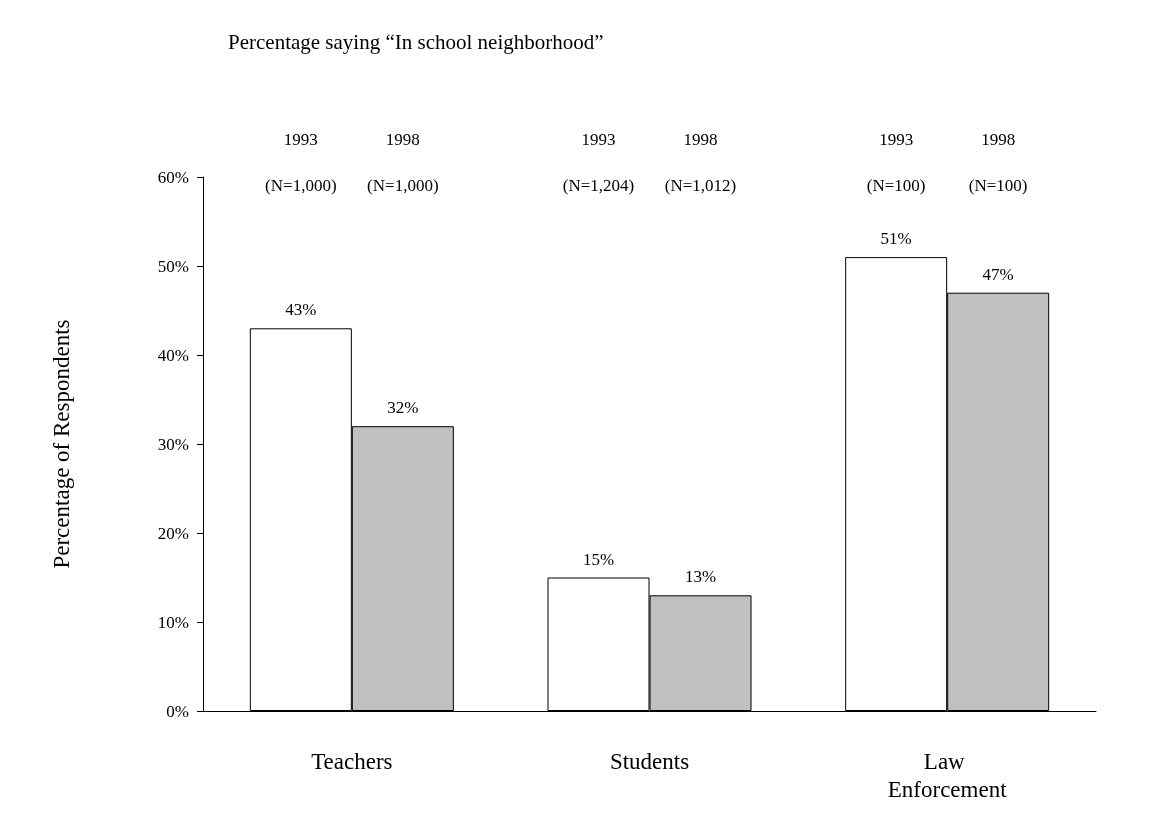 The image size is (1162, 819). What do you see at coordinates (173, 266) in the screenshot?
I see `y-tick-label: 50%` at bounding box center [173, 266].